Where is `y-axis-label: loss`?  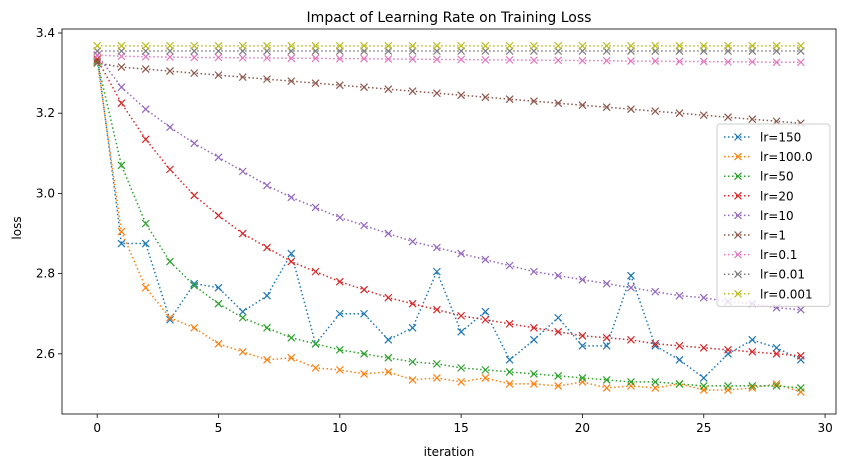
y-axis-label: loss is located at coordinates (17, 227).